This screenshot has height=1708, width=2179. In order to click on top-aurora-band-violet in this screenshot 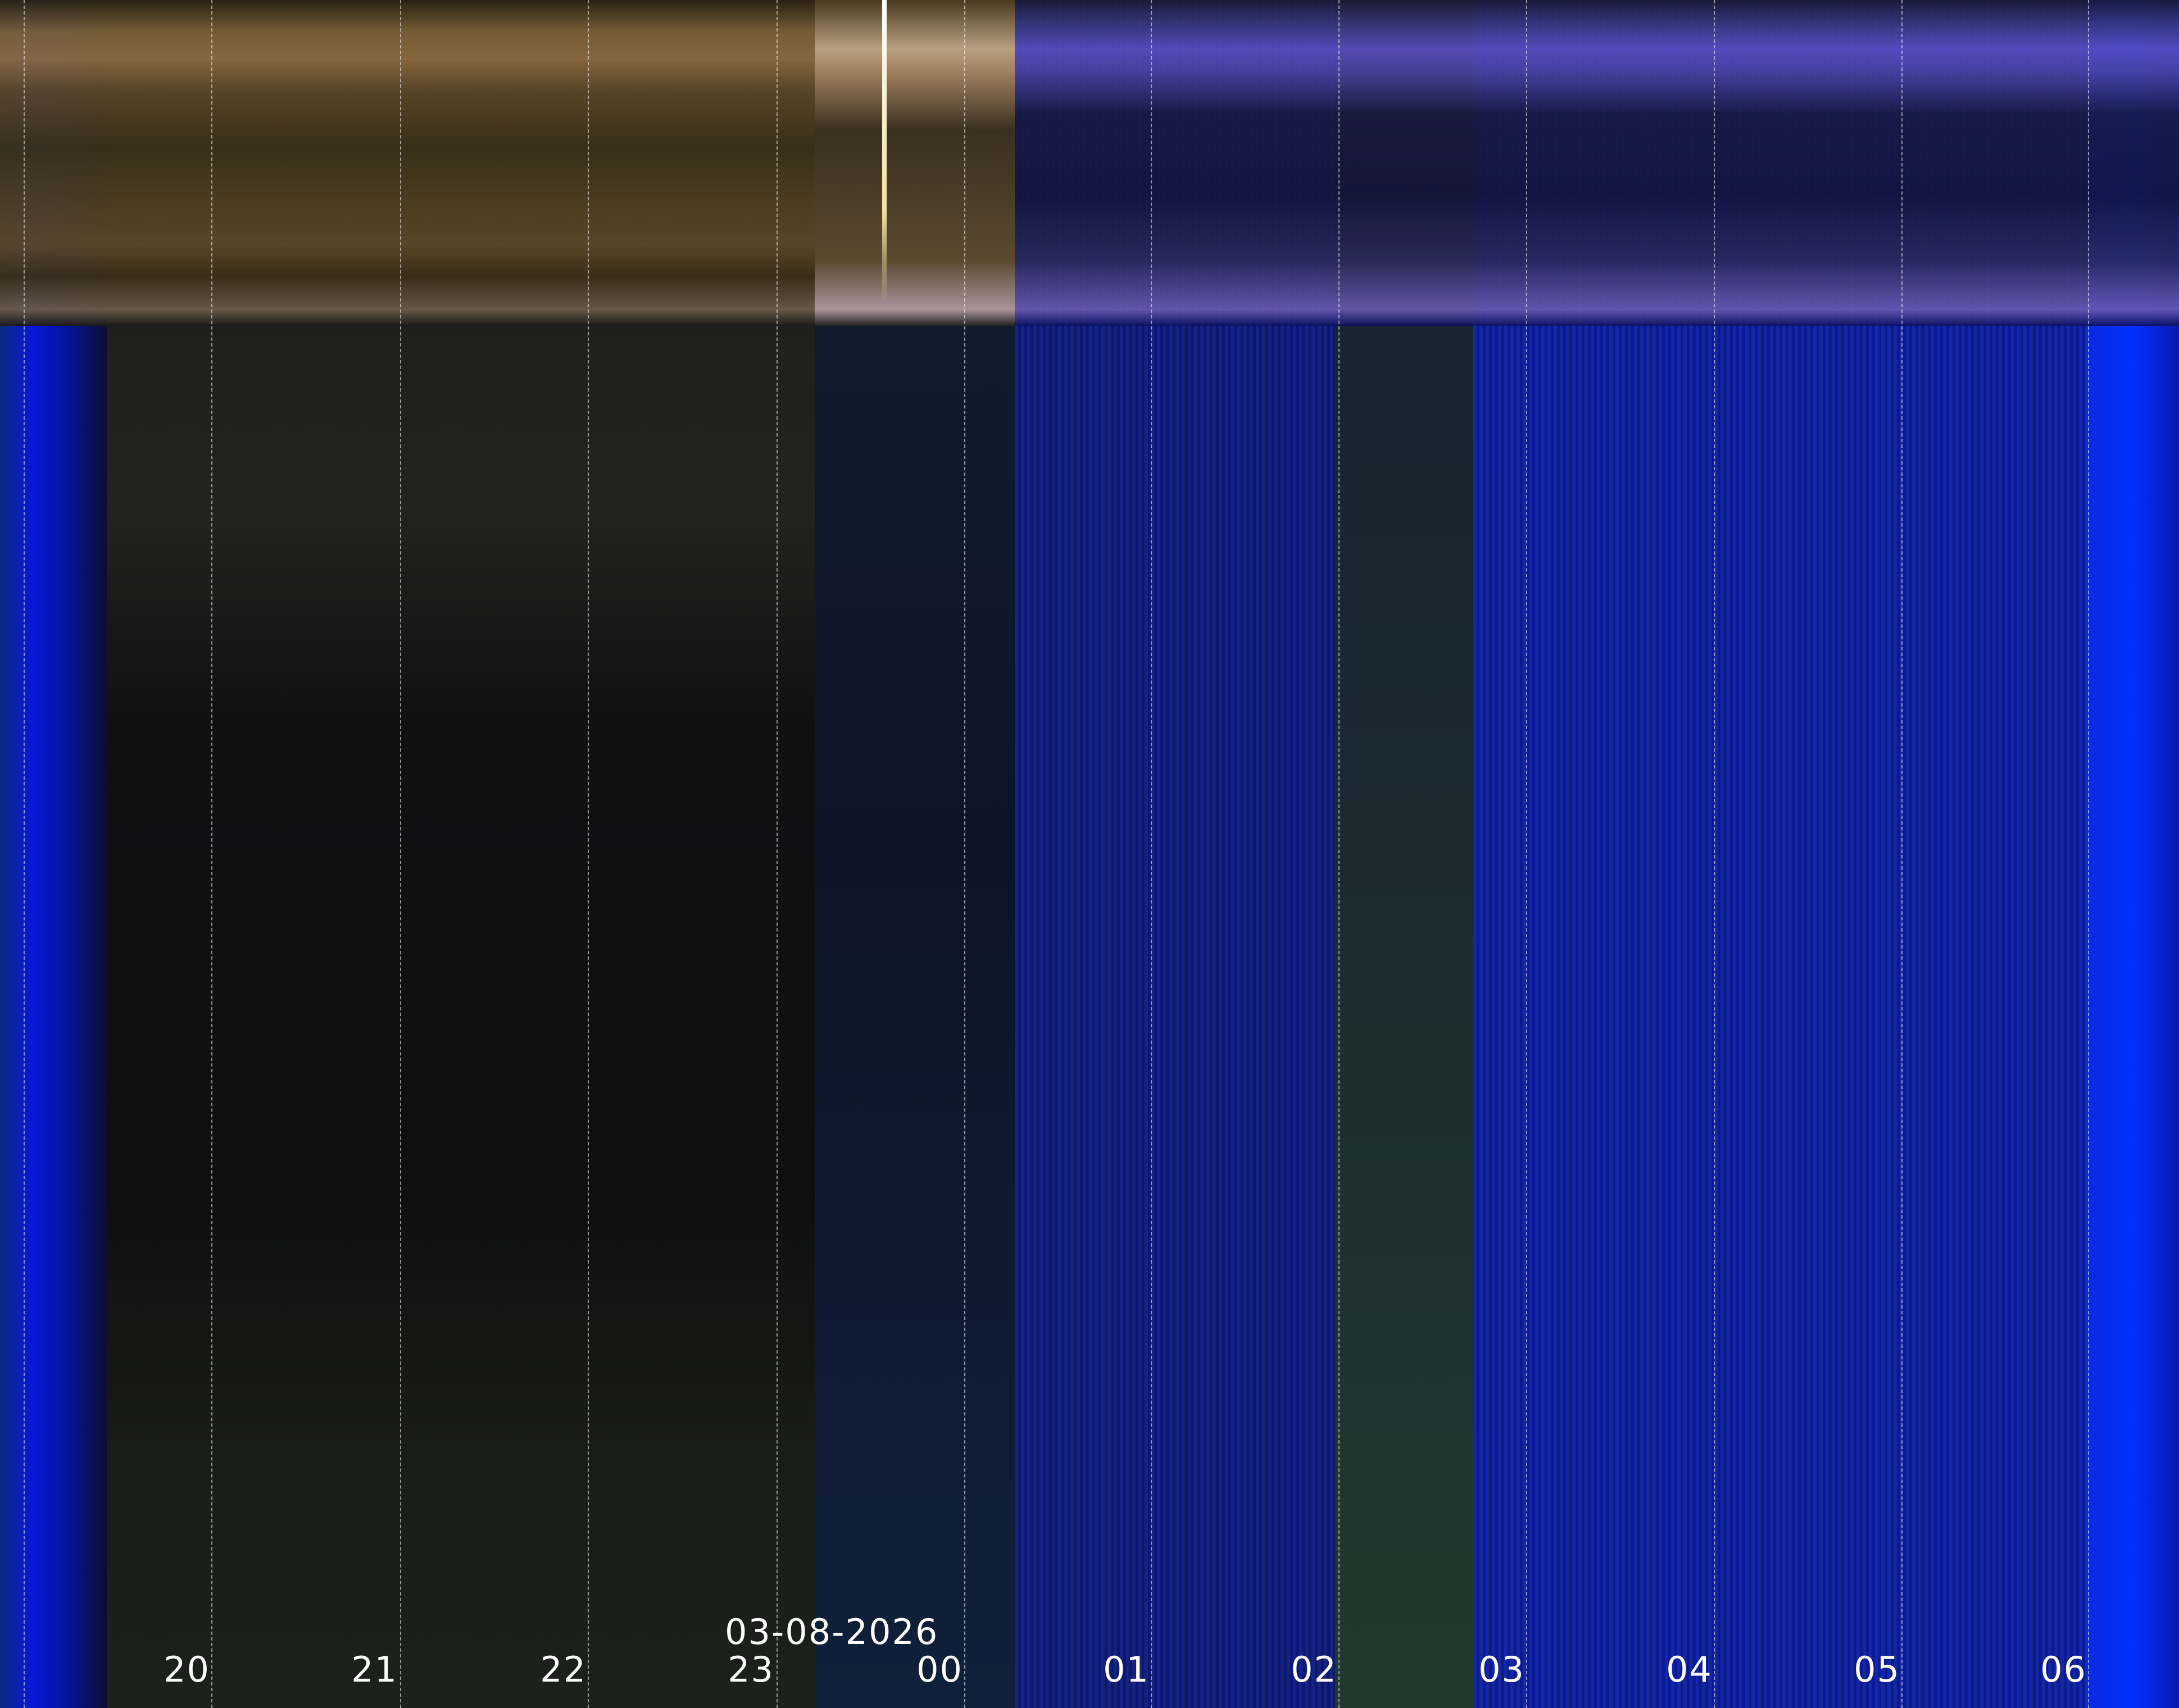, I will do `click(1597, 163)`.